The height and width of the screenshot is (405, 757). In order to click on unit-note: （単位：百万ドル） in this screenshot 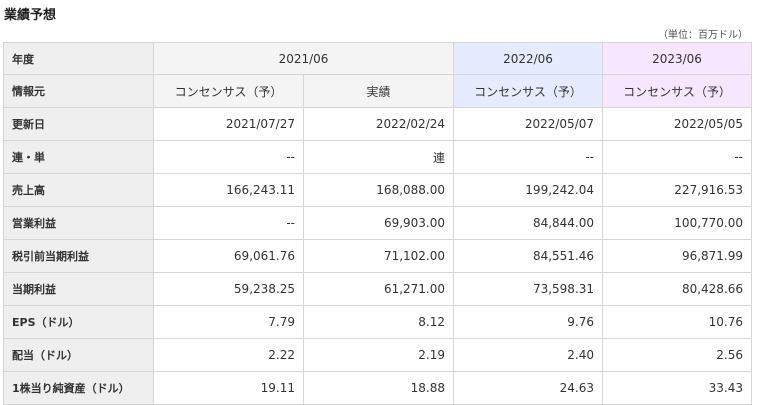, I will do `click(703, 35)`.